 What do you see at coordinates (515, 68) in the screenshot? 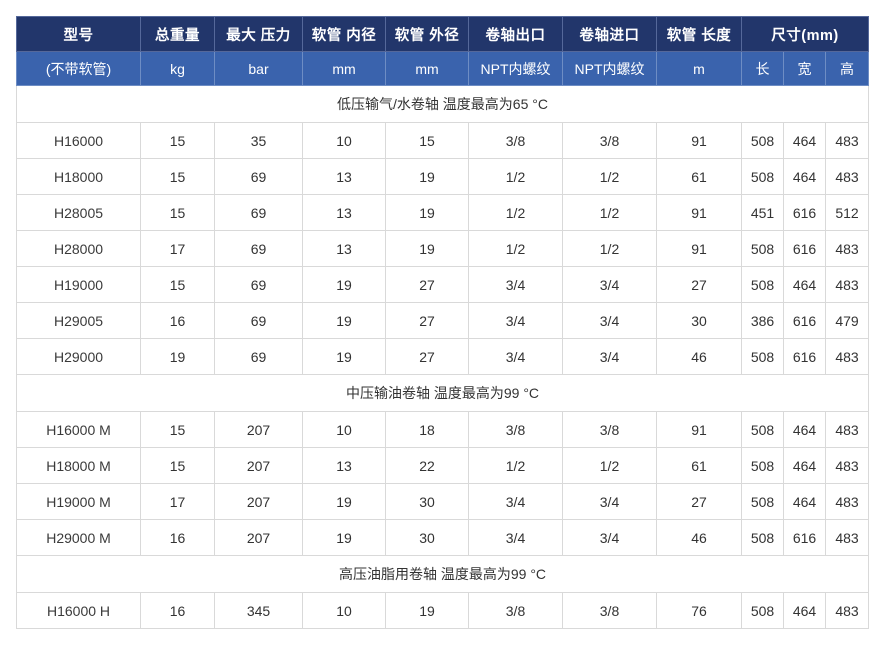
I see `unit-reel-outlet: NPT内螺纹` at bounding box center [515, 68].